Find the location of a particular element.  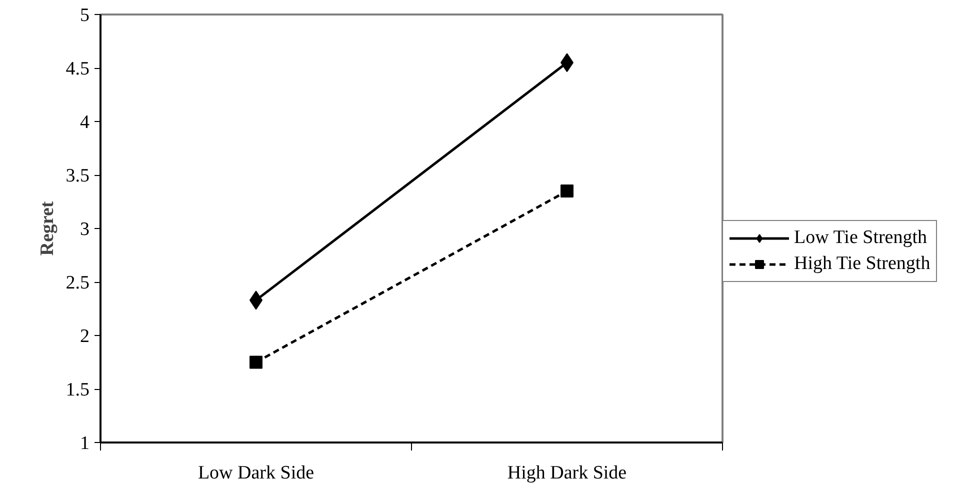

y-tick-label: 4 is located at coordinates (85, 122).